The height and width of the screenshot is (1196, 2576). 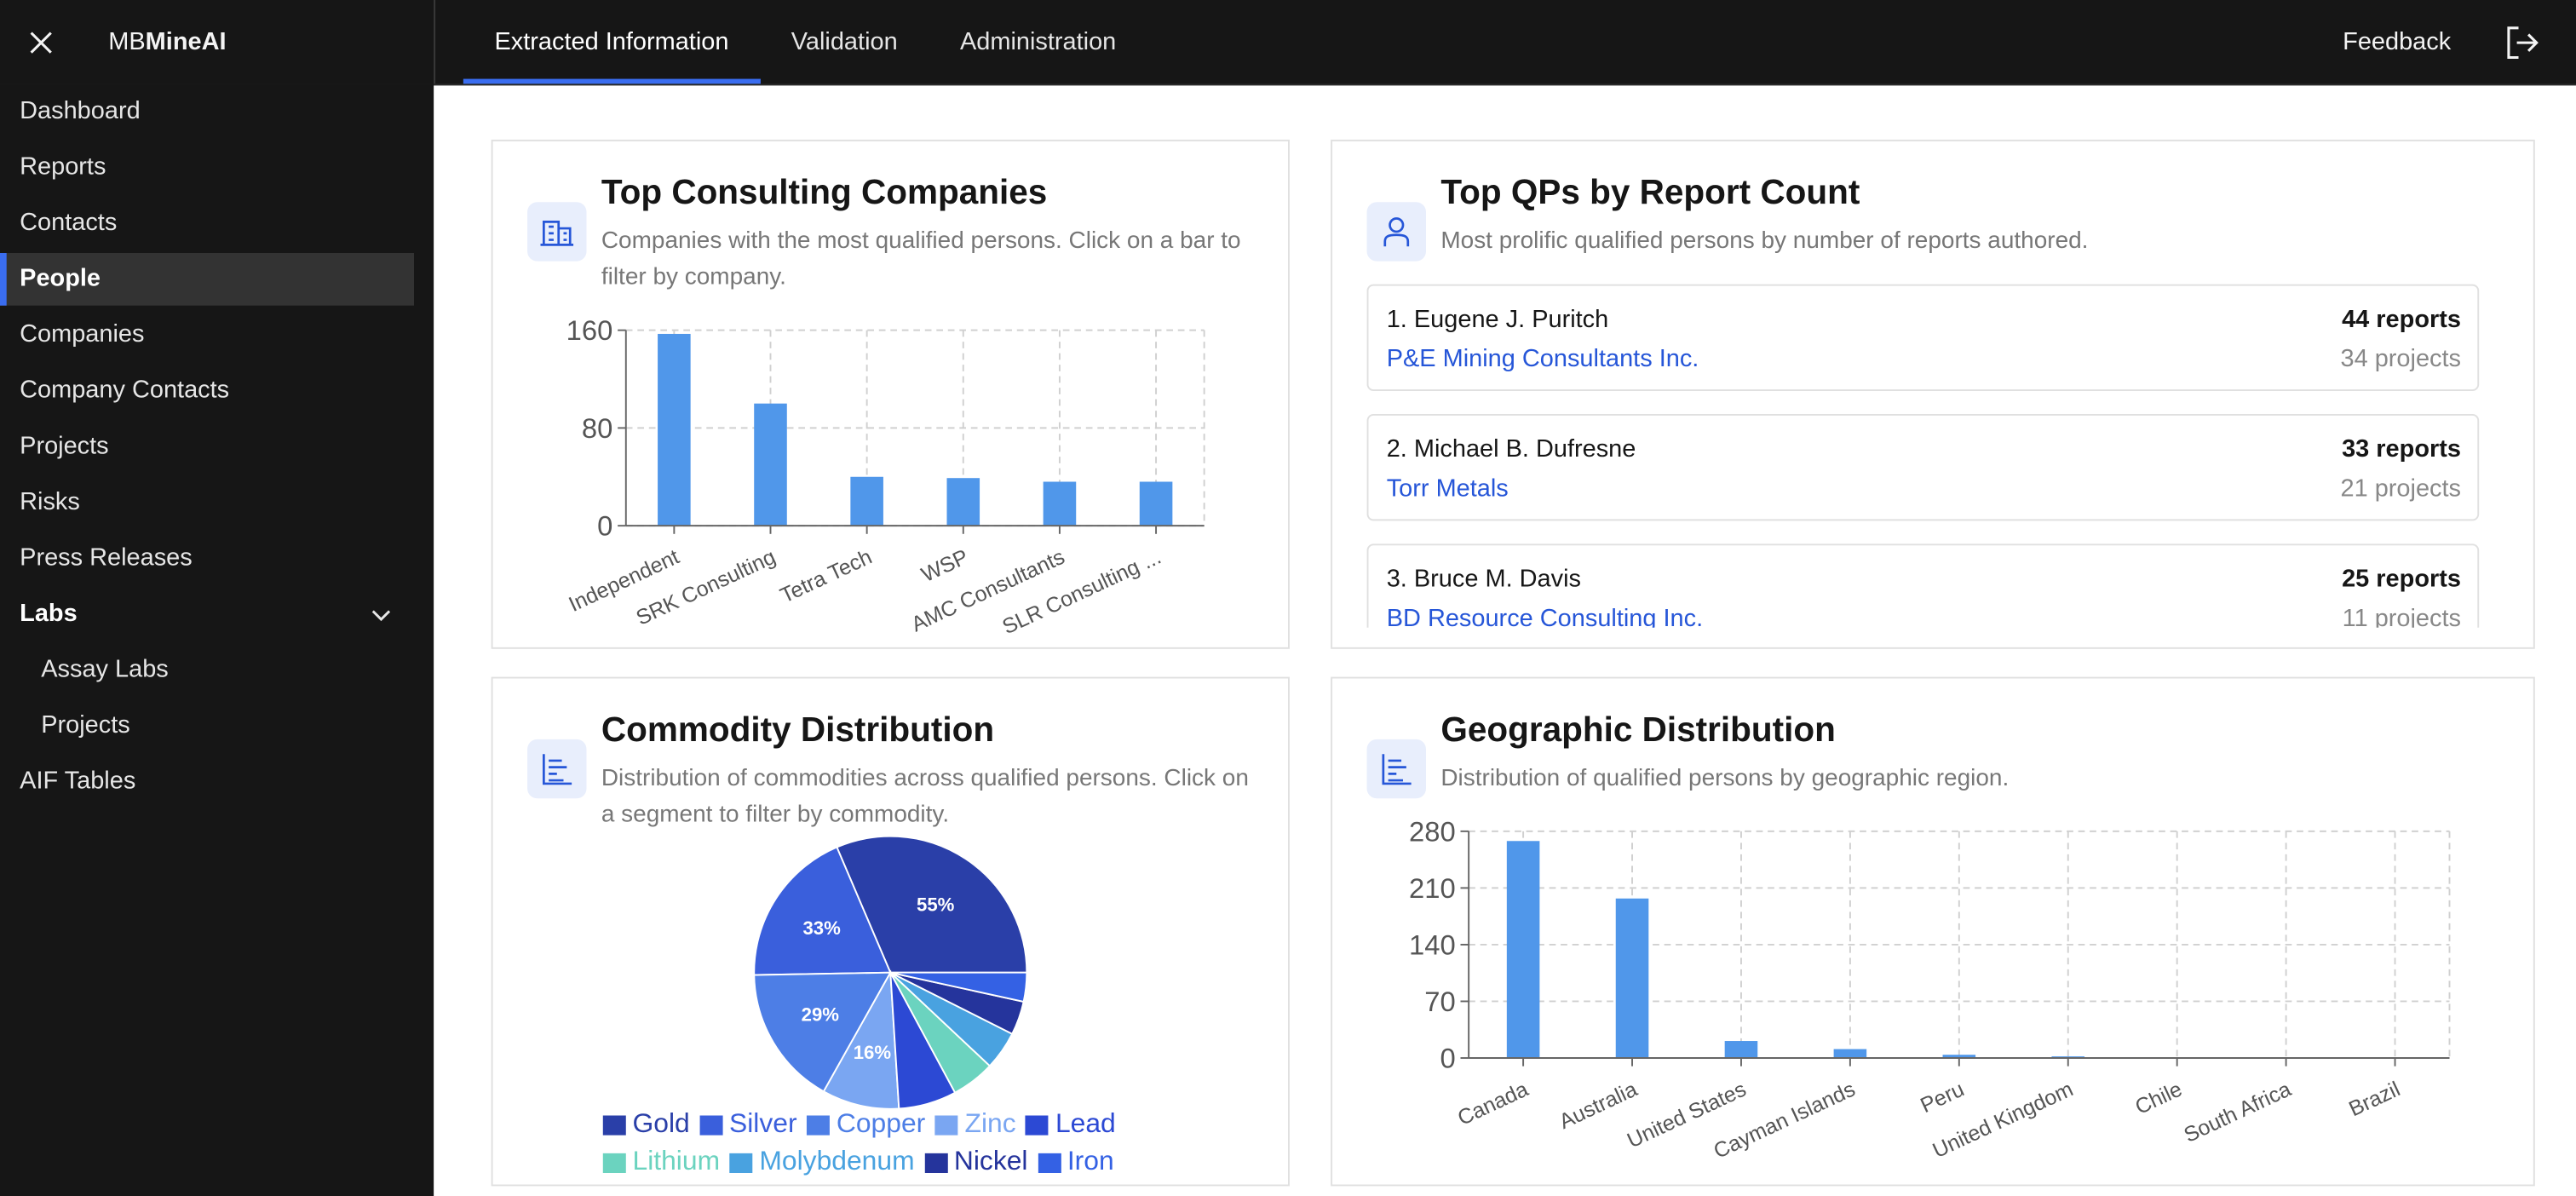 What do you see at coordinates (2397, 41) in the screenshot?
I see `feedback-link: Feedback` at bounding box center [2397, 41].